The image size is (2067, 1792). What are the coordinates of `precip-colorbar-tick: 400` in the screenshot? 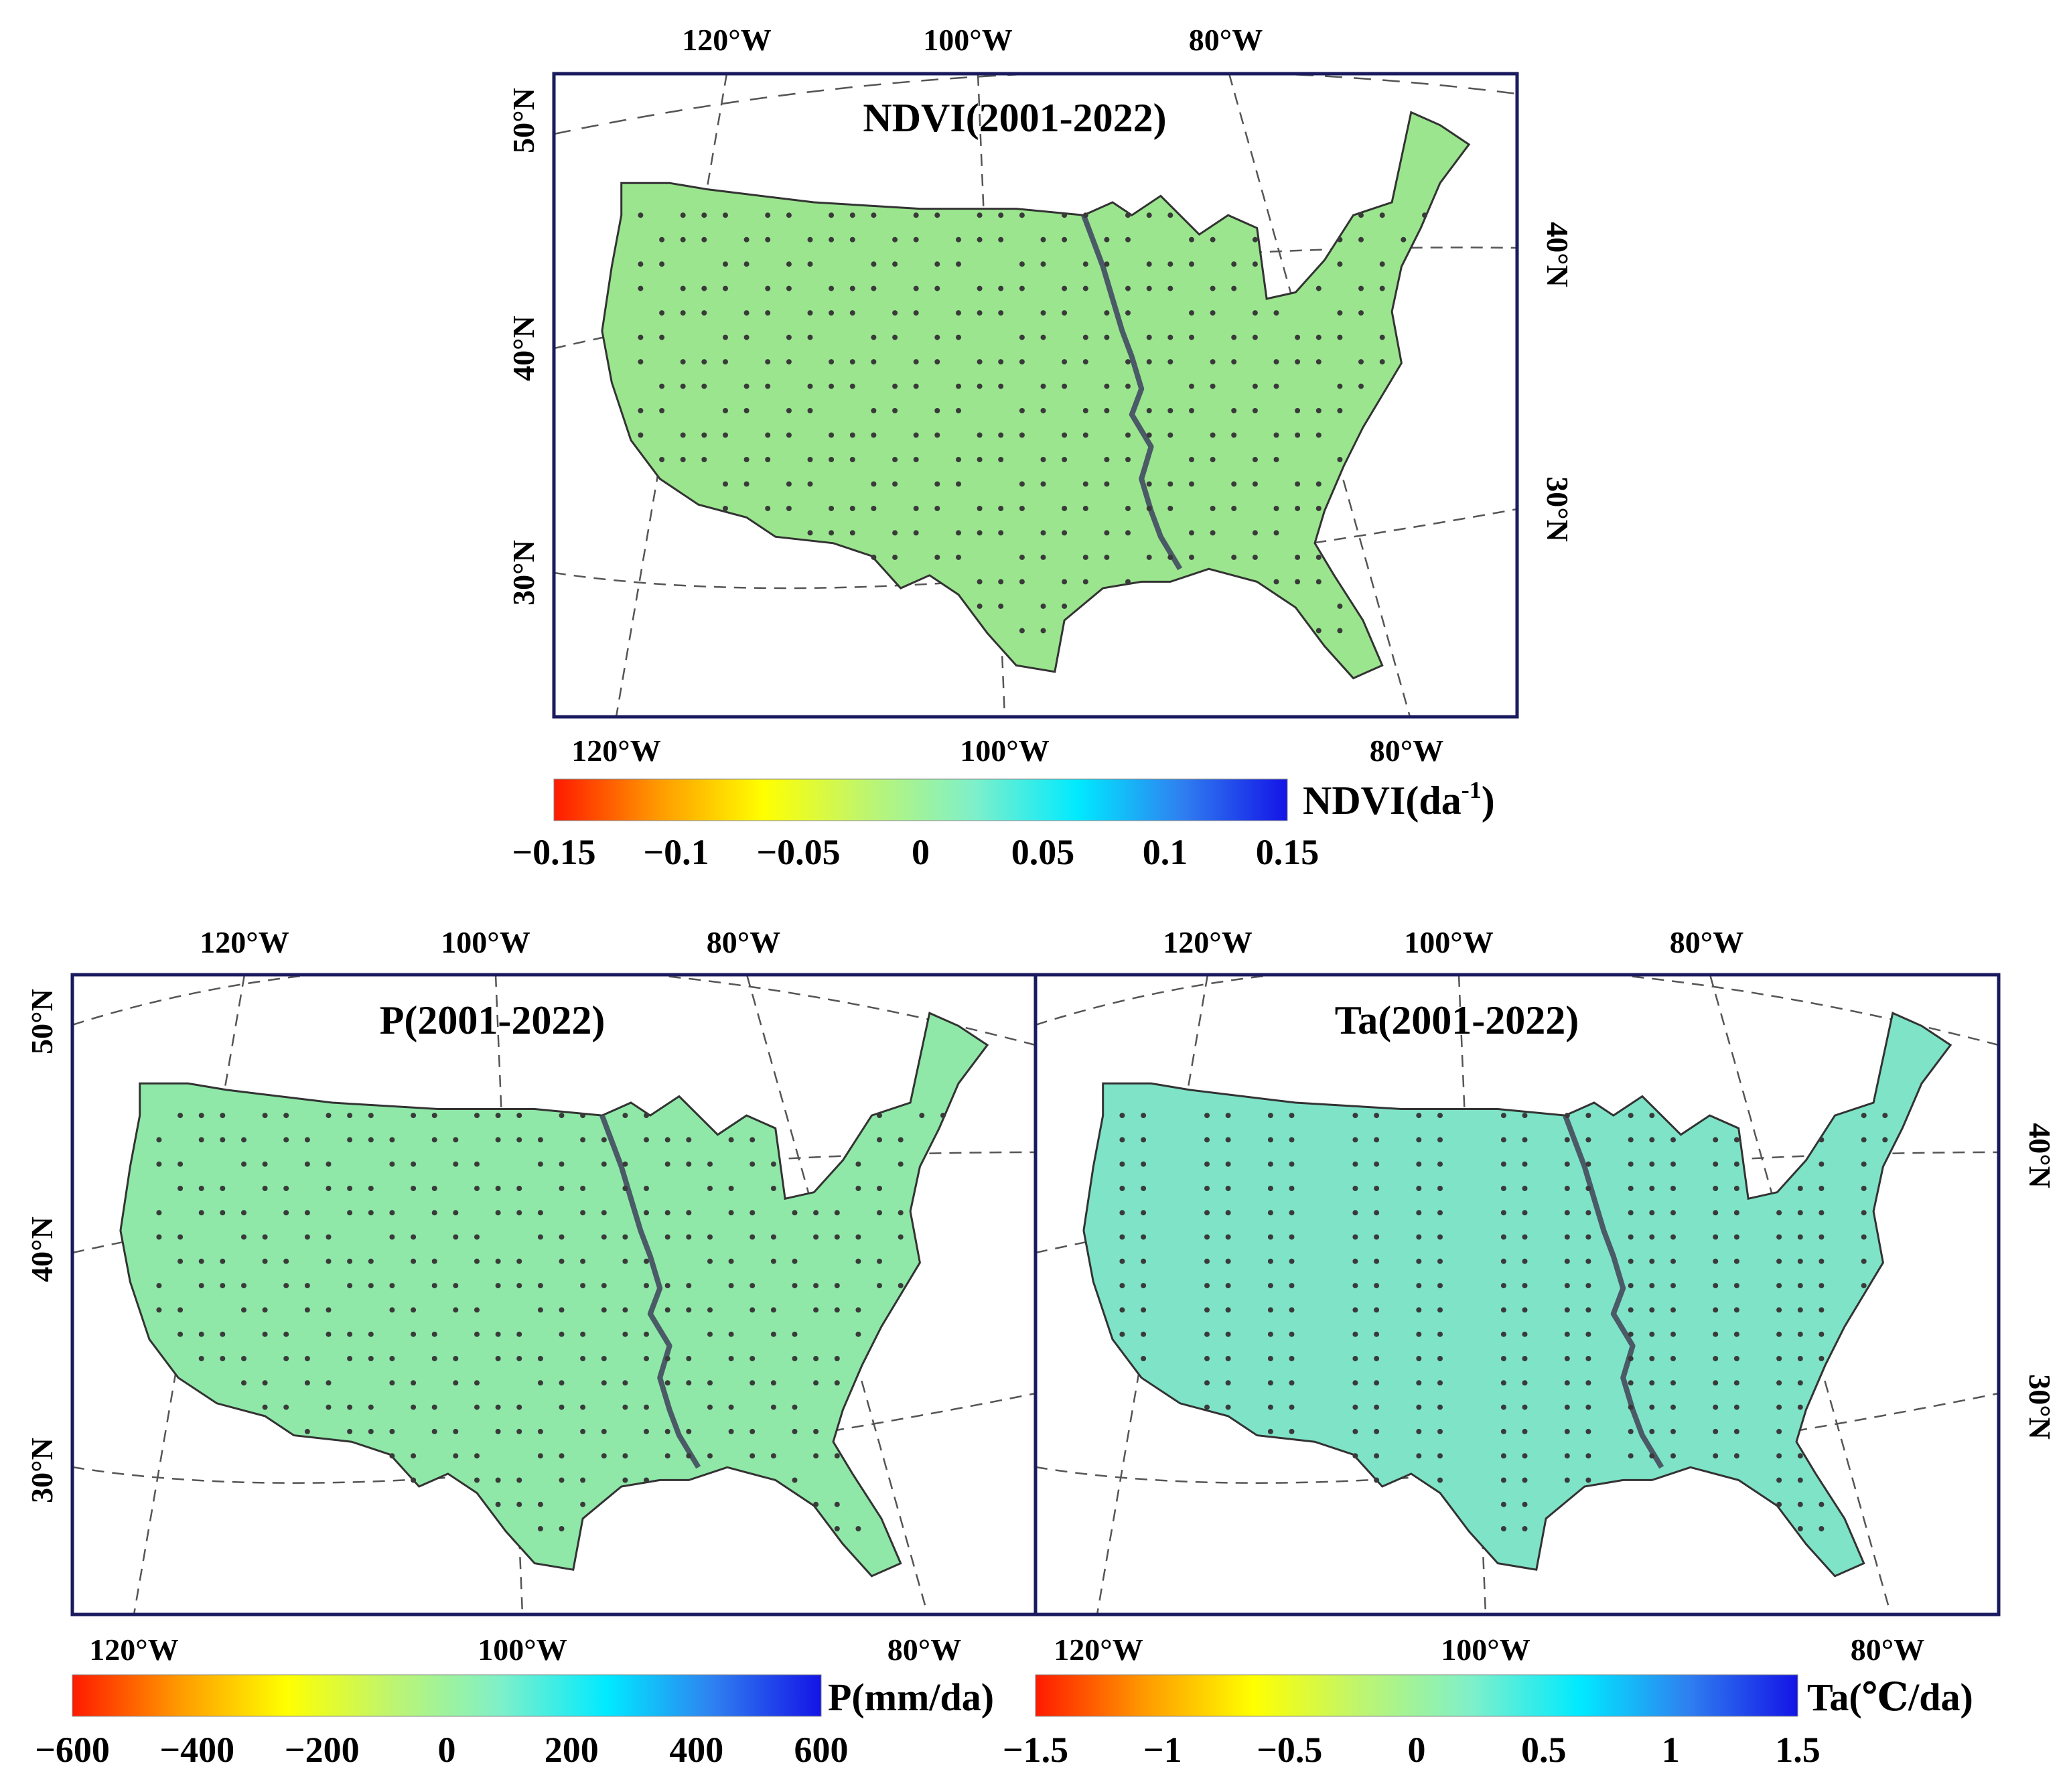 It's located at (696, 1750).